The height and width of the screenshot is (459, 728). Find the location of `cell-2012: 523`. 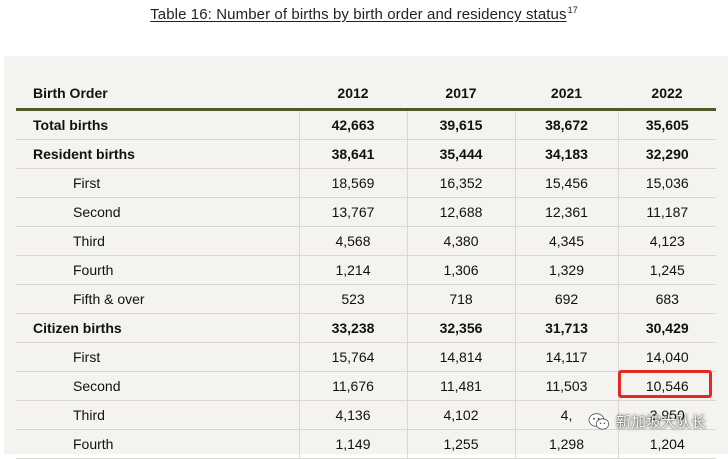

cell-2012: 523 is located at coordinates (352, 299).